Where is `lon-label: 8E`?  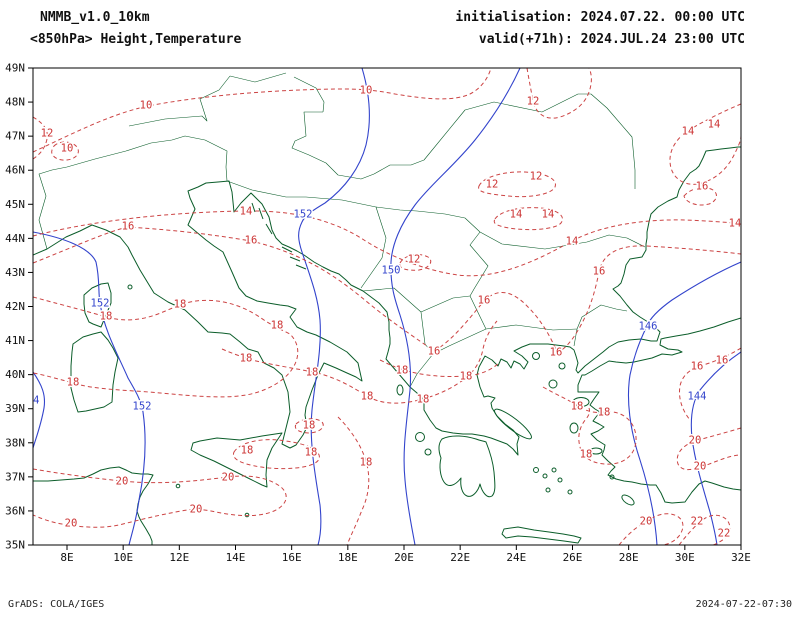 lon-label: 8E is located at coordinates (66, 557).